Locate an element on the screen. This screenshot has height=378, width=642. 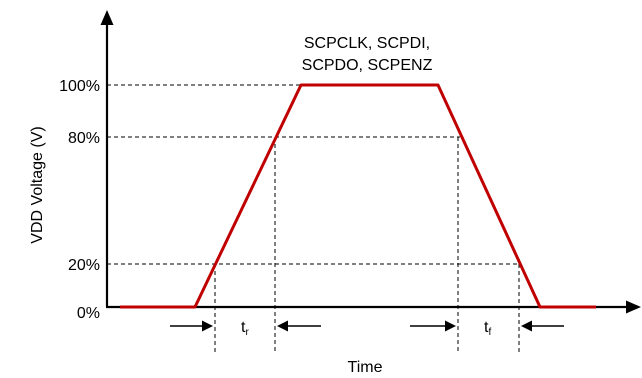
x-axis-arrowhead is located at coordinates (633, 307).